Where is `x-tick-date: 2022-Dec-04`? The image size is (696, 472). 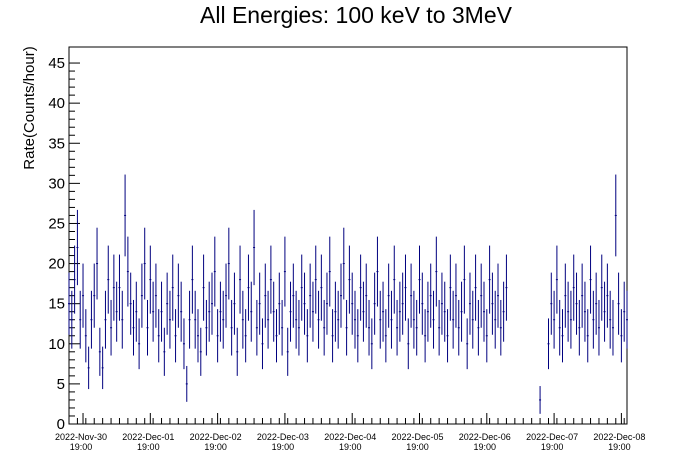 x-tick-date: 2022-Dec-04 is located at coordinates (350, 437).